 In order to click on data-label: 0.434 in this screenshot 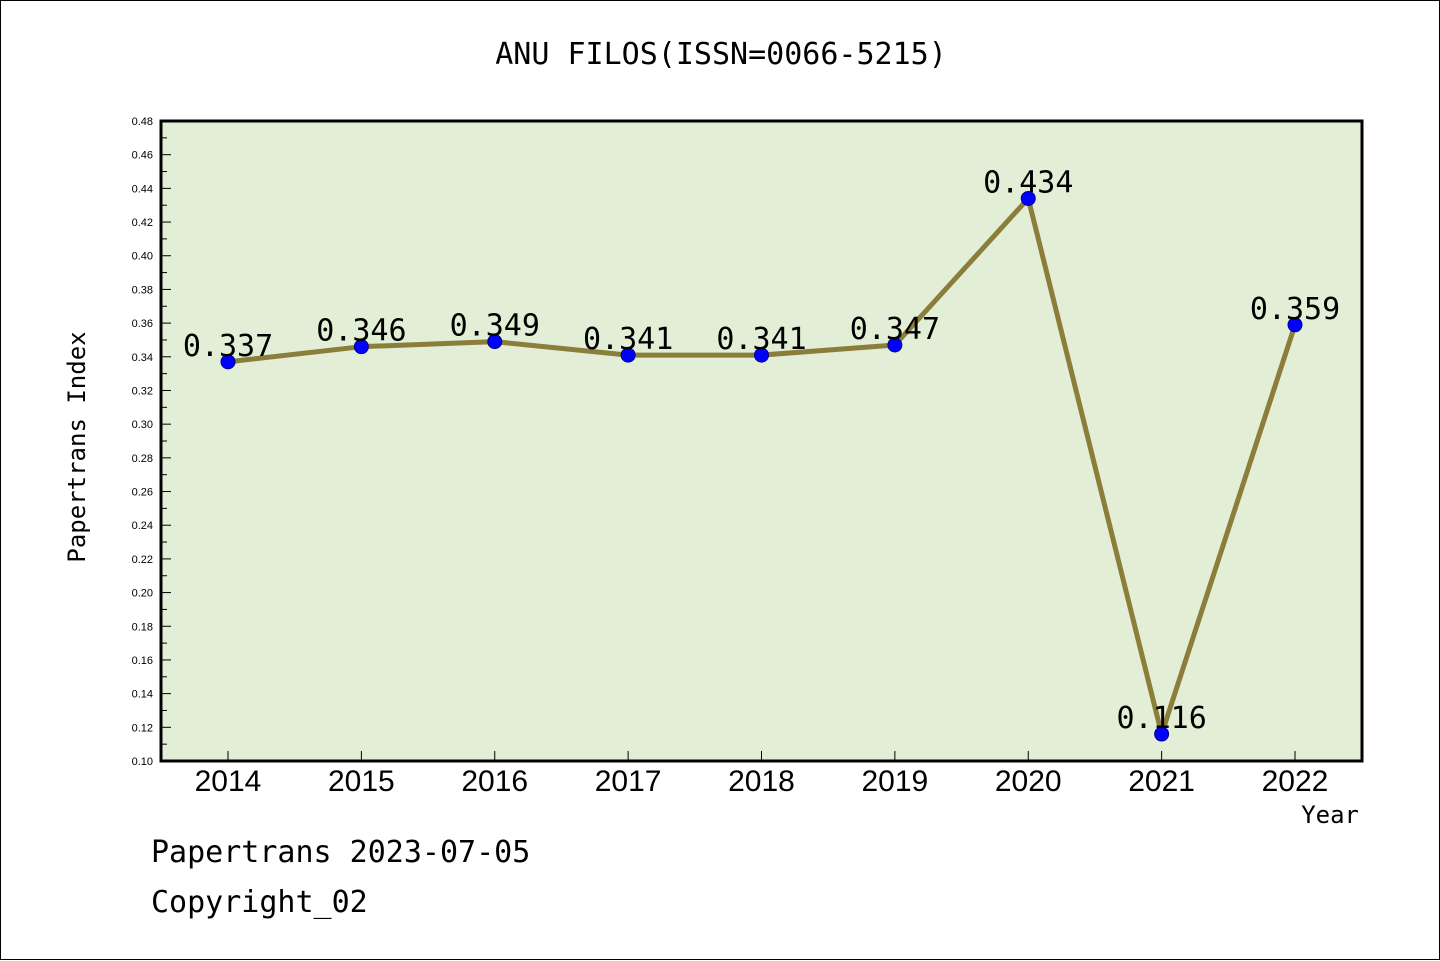, I will do `click(1028, 182)`.